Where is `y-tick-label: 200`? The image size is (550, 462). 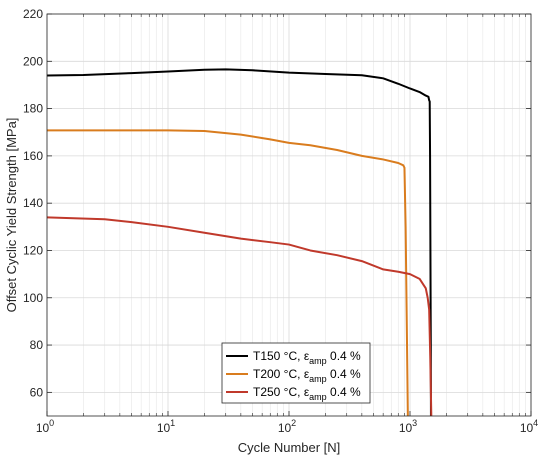 y-tick-label: 200 is located at coordinates (33, 61).